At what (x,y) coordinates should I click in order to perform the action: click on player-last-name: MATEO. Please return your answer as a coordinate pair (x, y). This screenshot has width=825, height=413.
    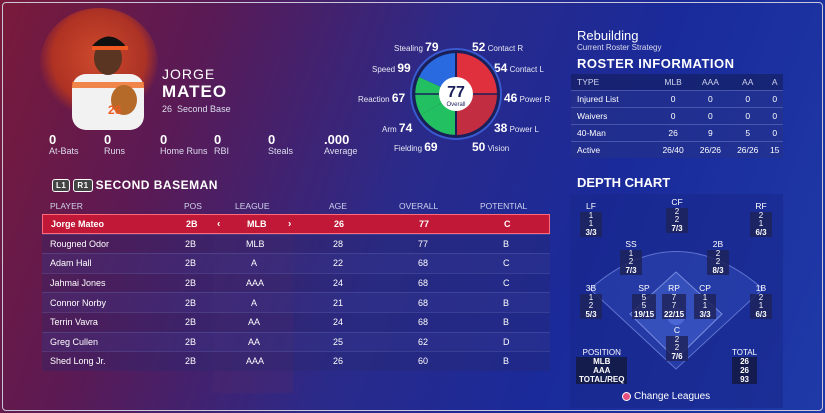
    Looking at the image, I should click on (194, 92).